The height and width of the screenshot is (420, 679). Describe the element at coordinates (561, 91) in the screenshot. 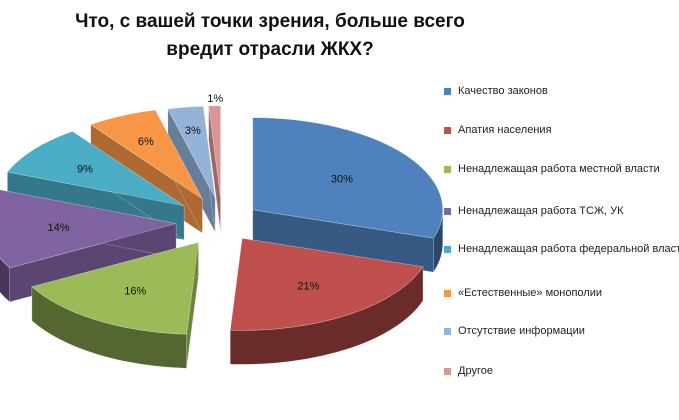

I see `legend-item: Качество законов` at that location.